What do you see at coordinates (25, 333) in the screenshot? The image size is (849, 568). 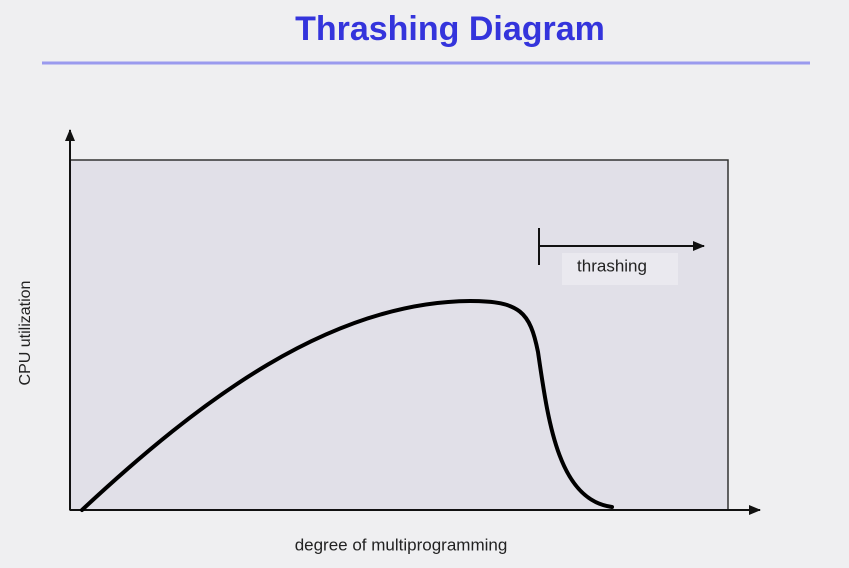 I see `y-axis-label: CPU utilization` at bounding box center [25, 333].